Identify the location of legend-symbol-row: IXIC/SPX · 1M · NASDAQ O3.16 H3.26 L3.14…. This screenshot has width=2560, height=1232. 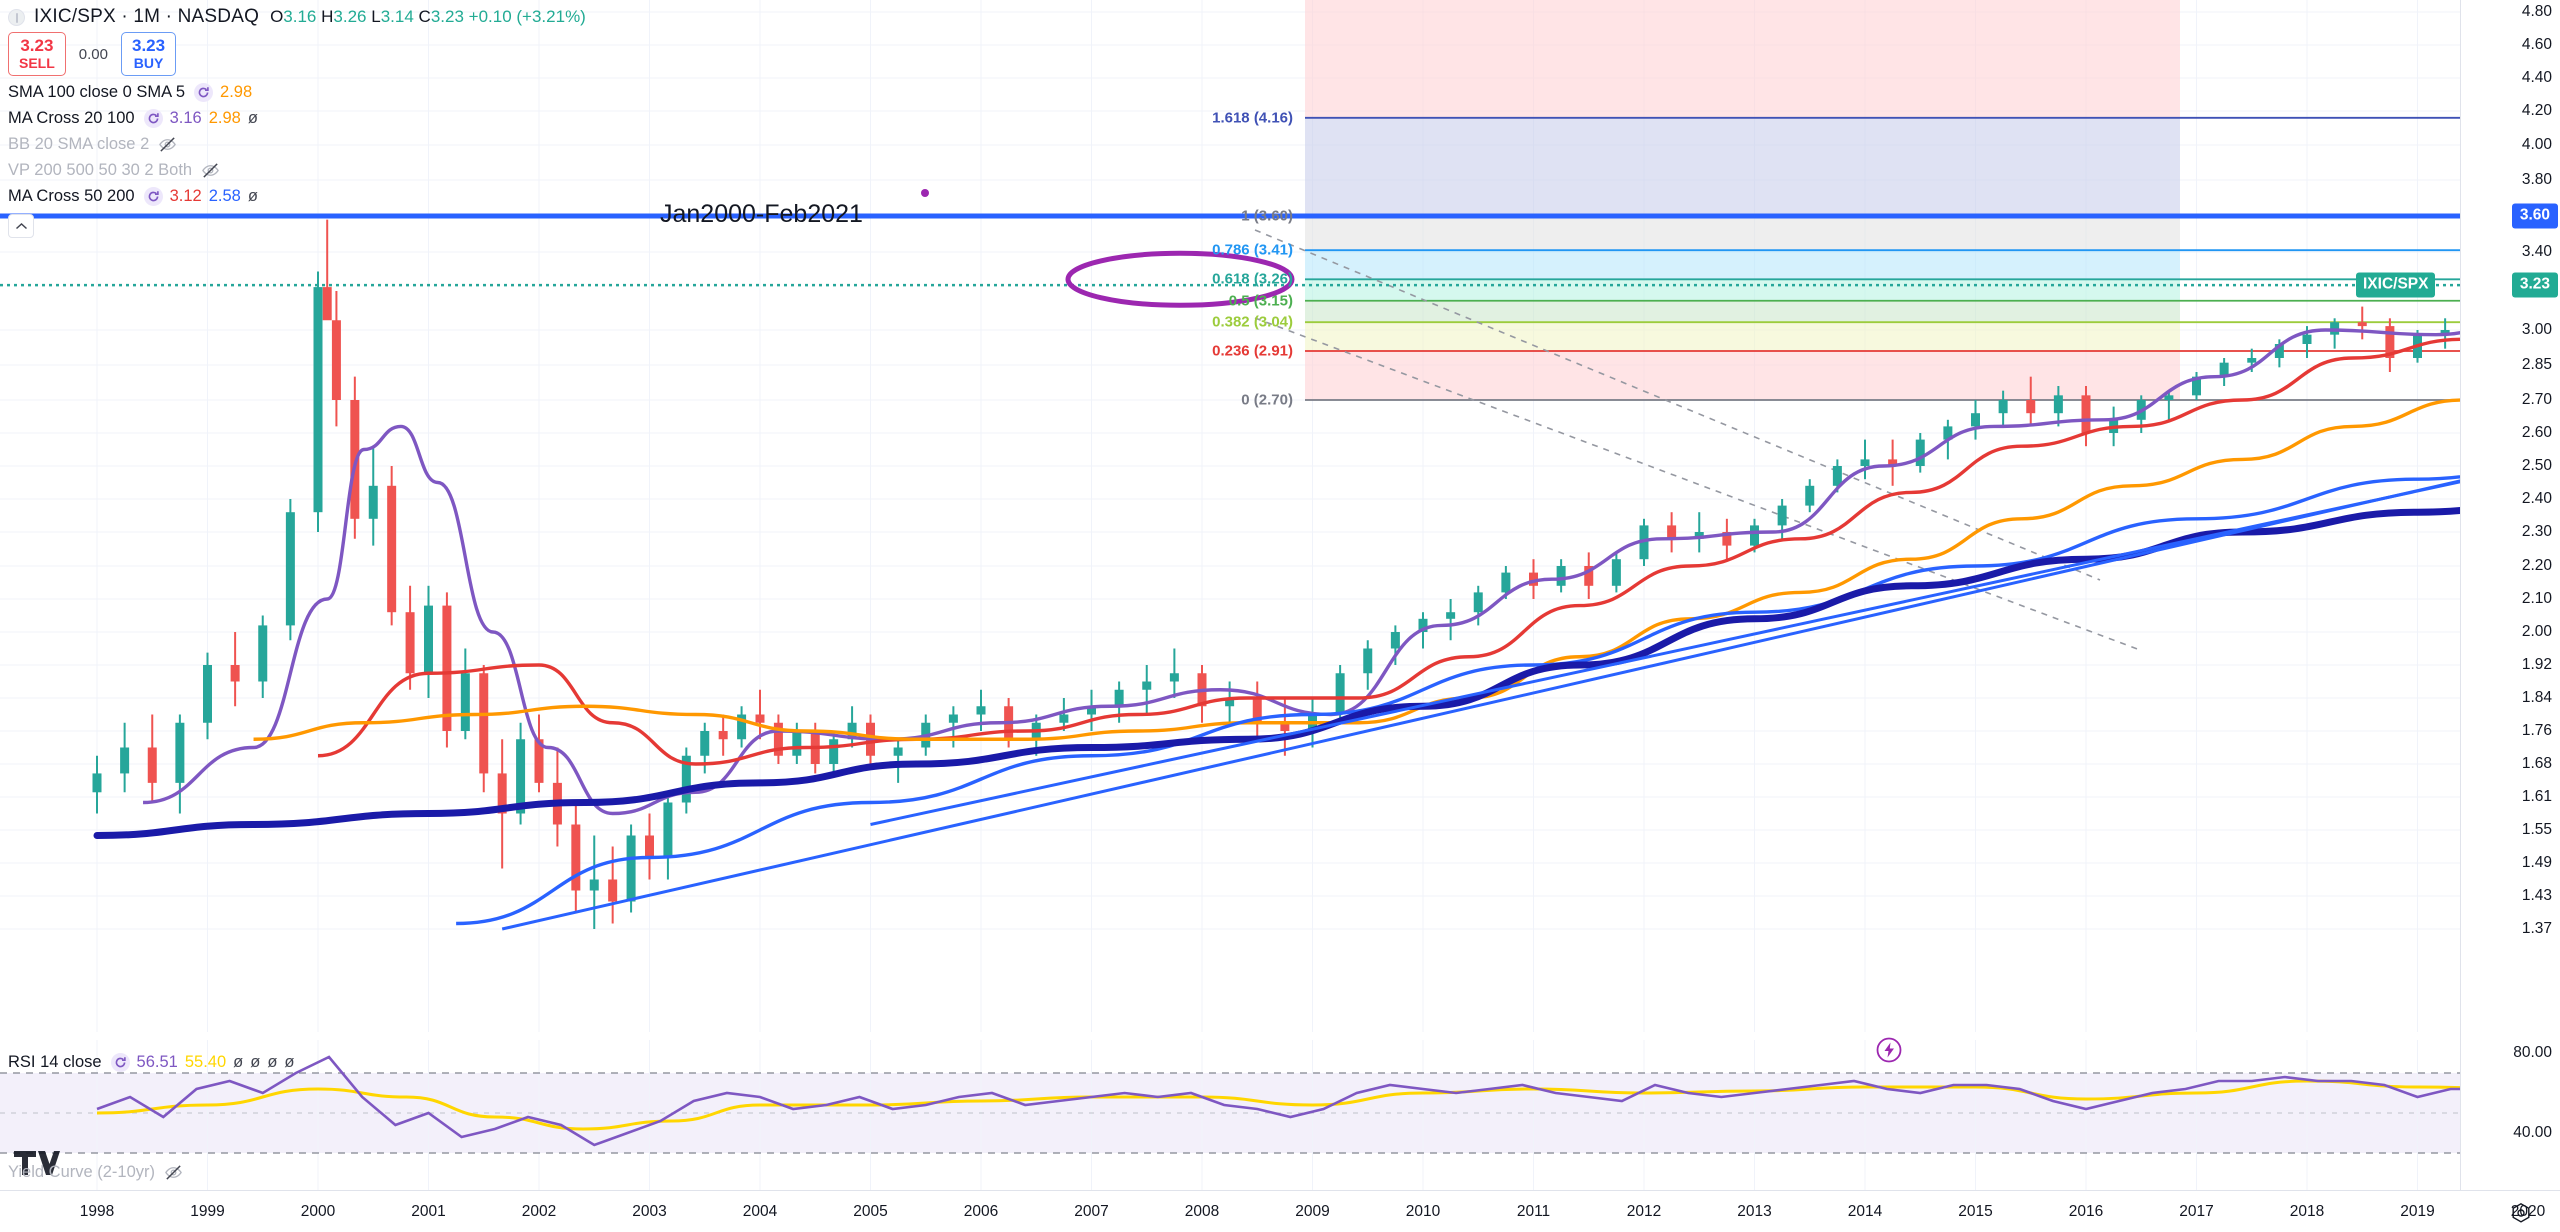
(297, 17).